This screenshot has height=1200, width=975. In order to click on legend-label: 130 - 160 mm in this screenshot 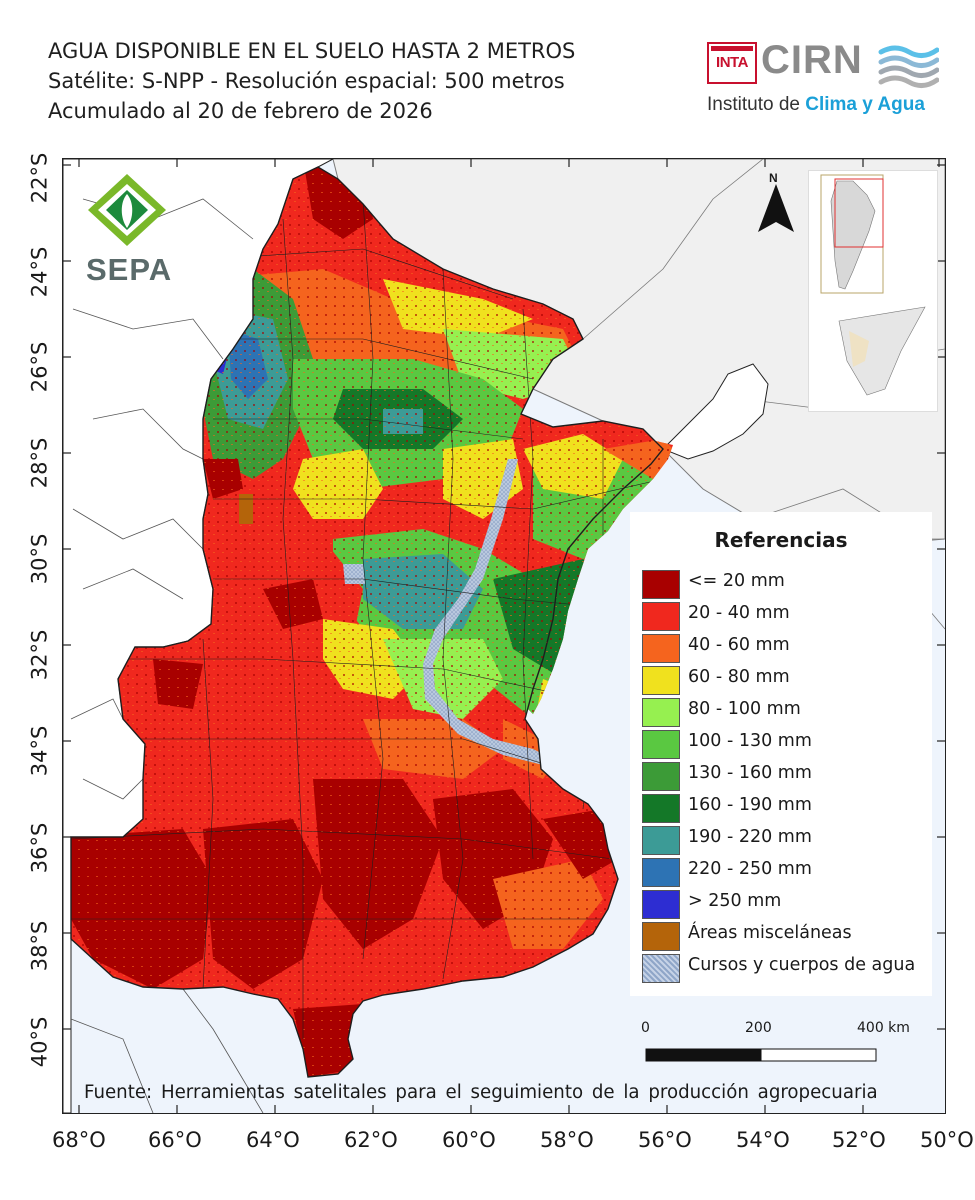, I will do `click(750, 773)`.